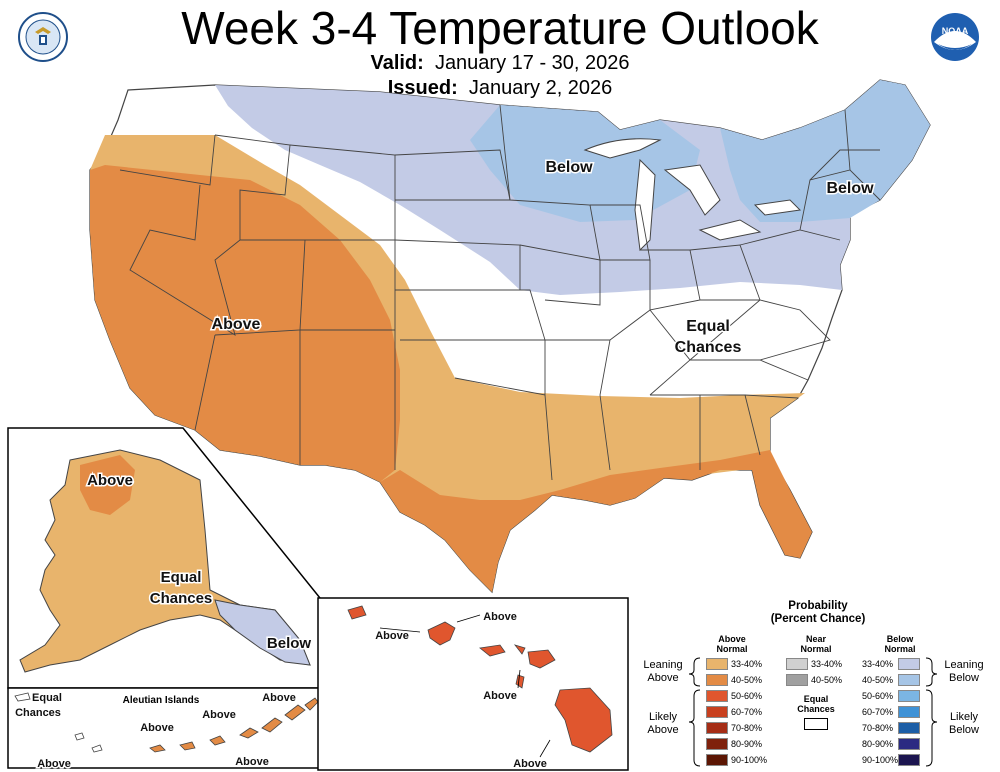  I want to click on pct-below-3: 50-60%, so click(878, 696).